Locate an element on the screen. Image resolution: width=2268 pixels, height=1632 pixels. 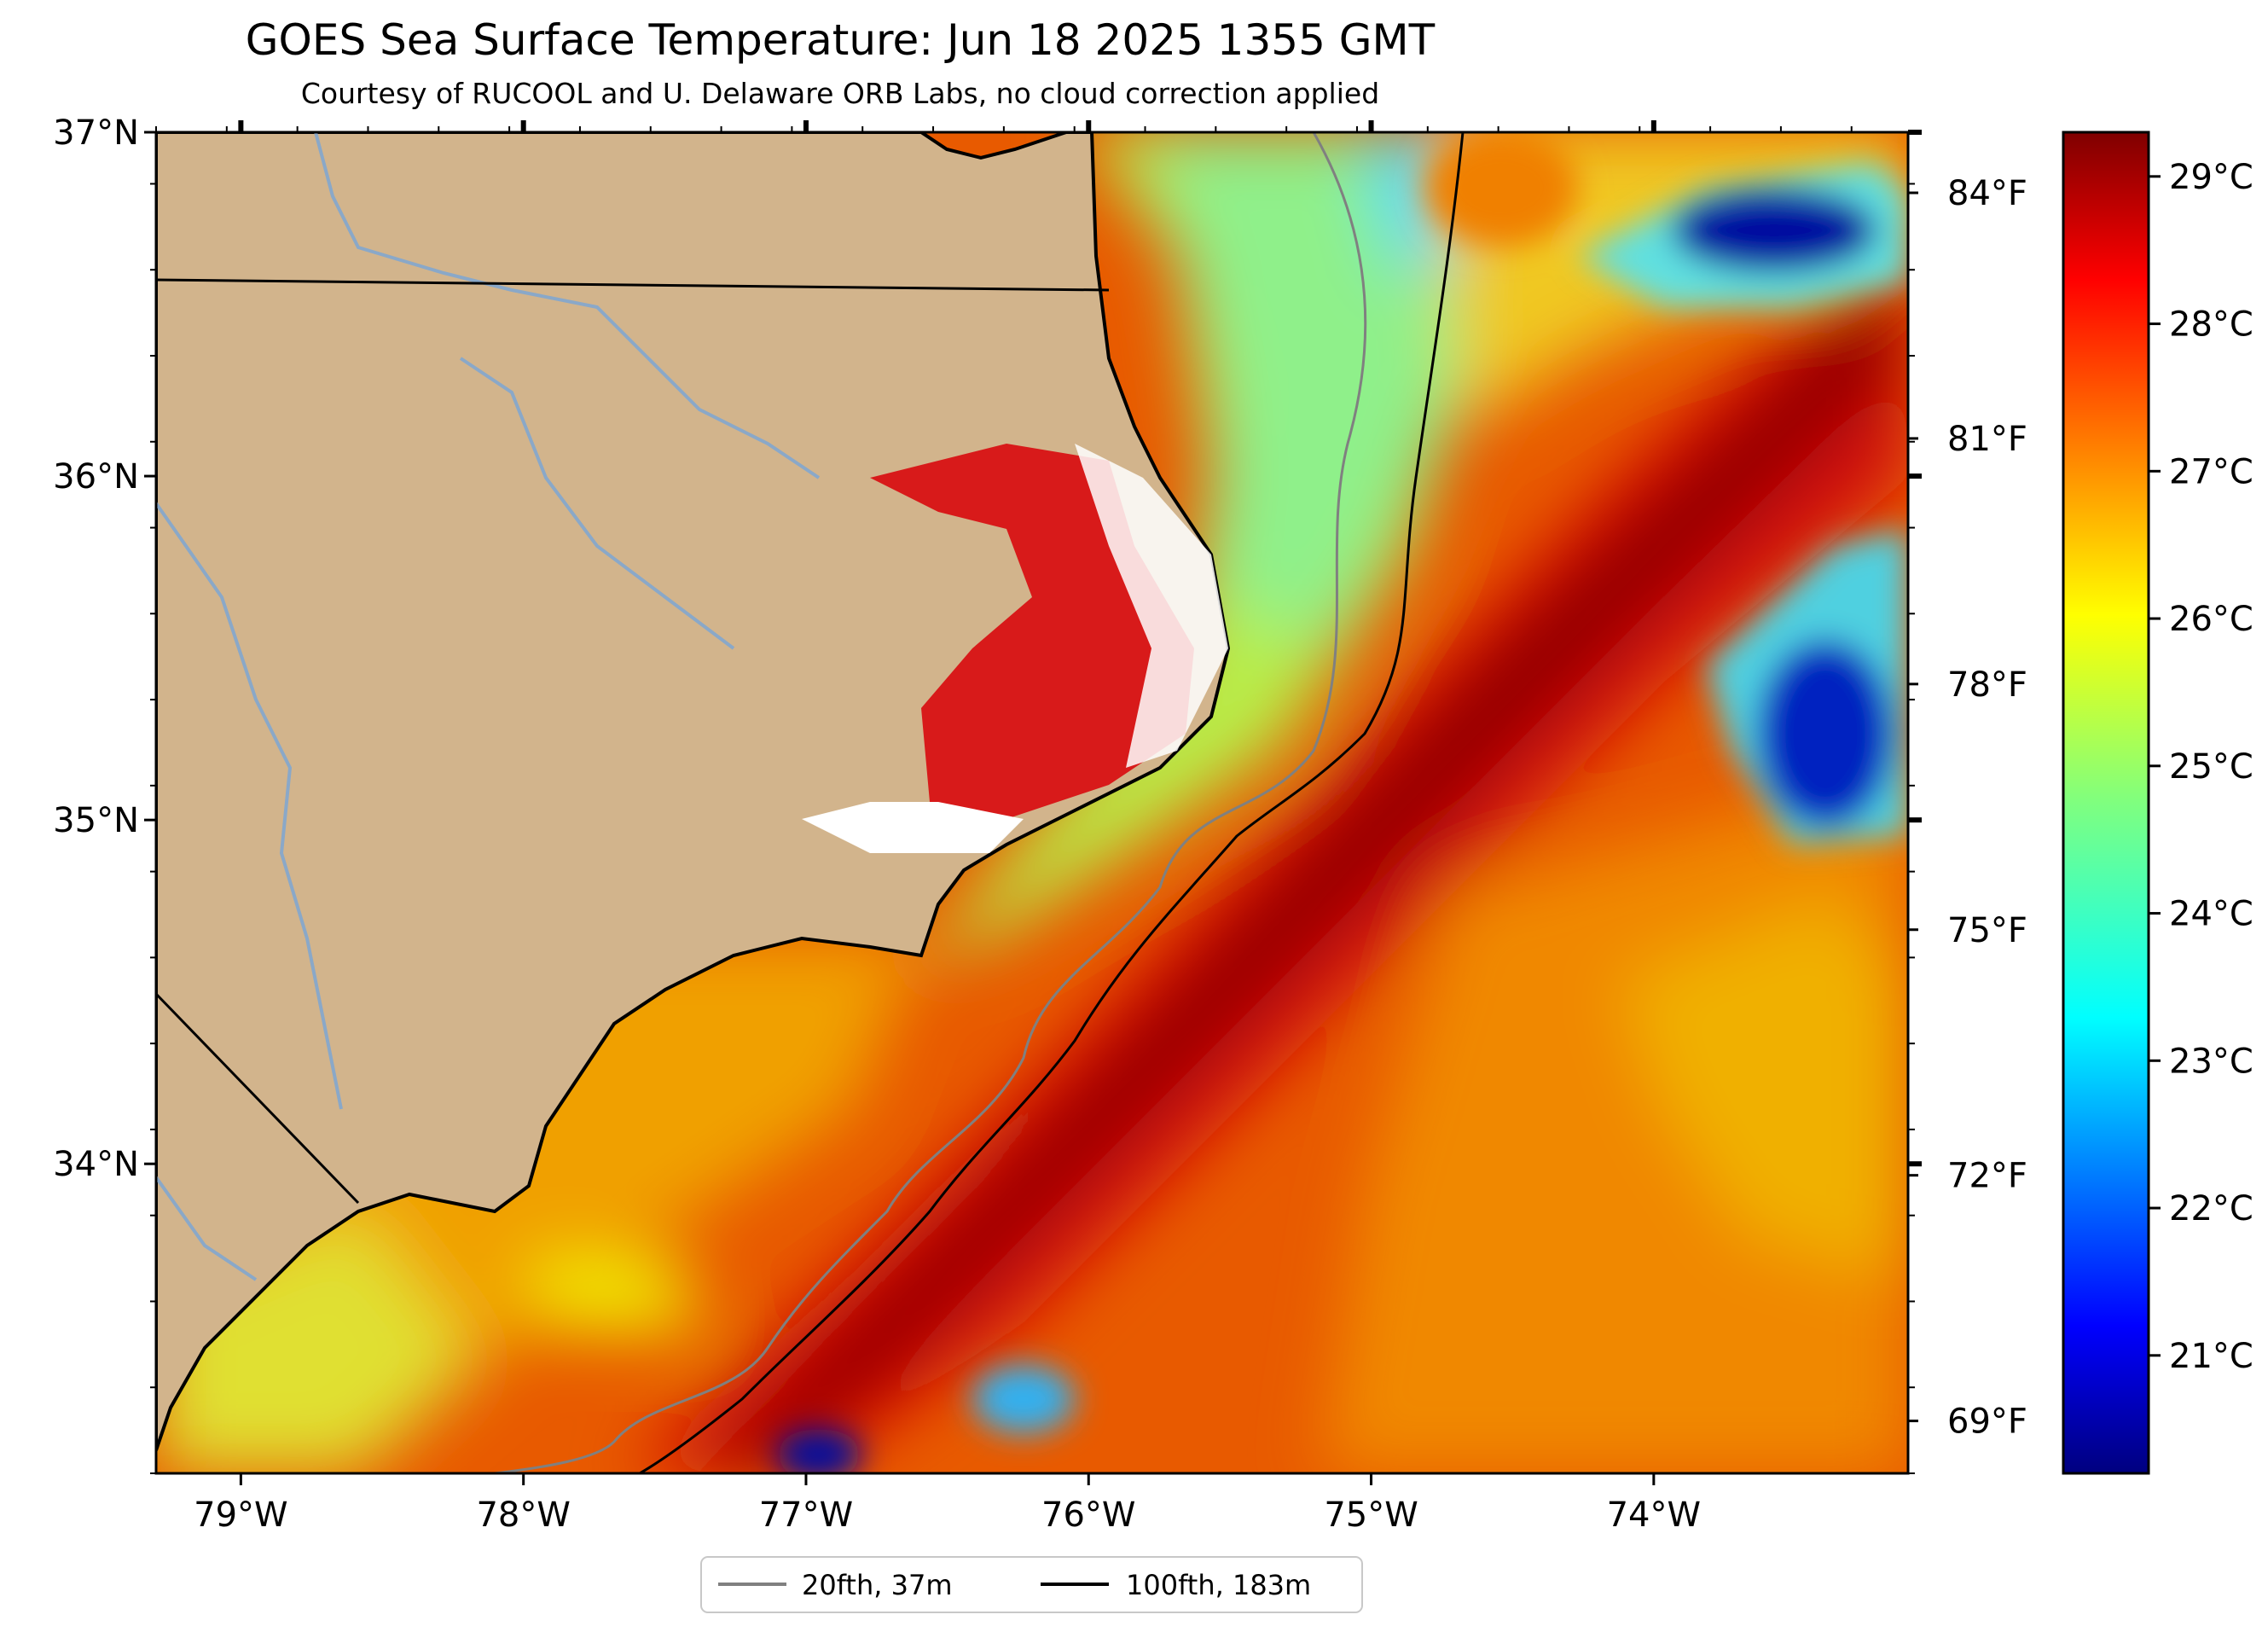
contour-legend: 20fth, 37m 100fth, 183m is located at coordinates (1031, 1584).